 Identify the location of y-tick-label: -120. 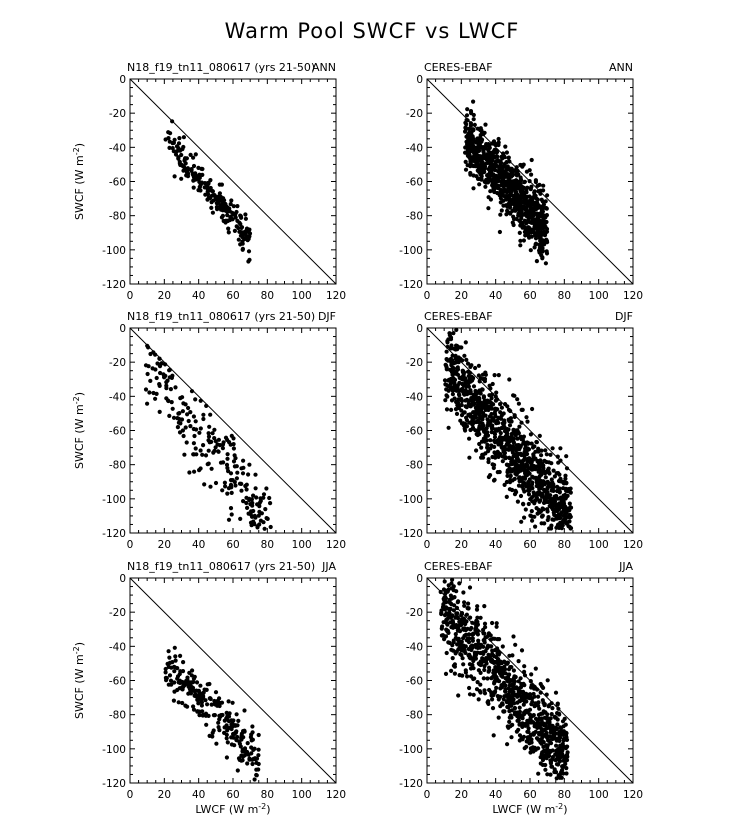
(114, 285).